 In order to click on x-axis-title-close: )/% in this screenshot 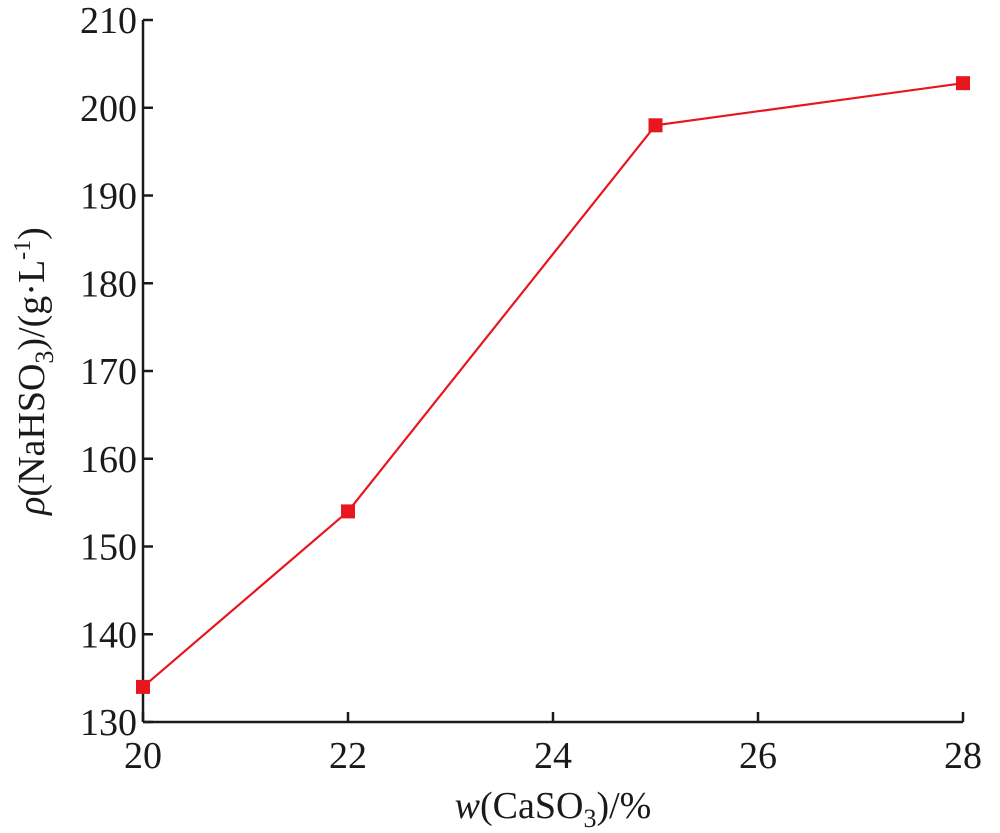, I will do `click(623, 806)`.